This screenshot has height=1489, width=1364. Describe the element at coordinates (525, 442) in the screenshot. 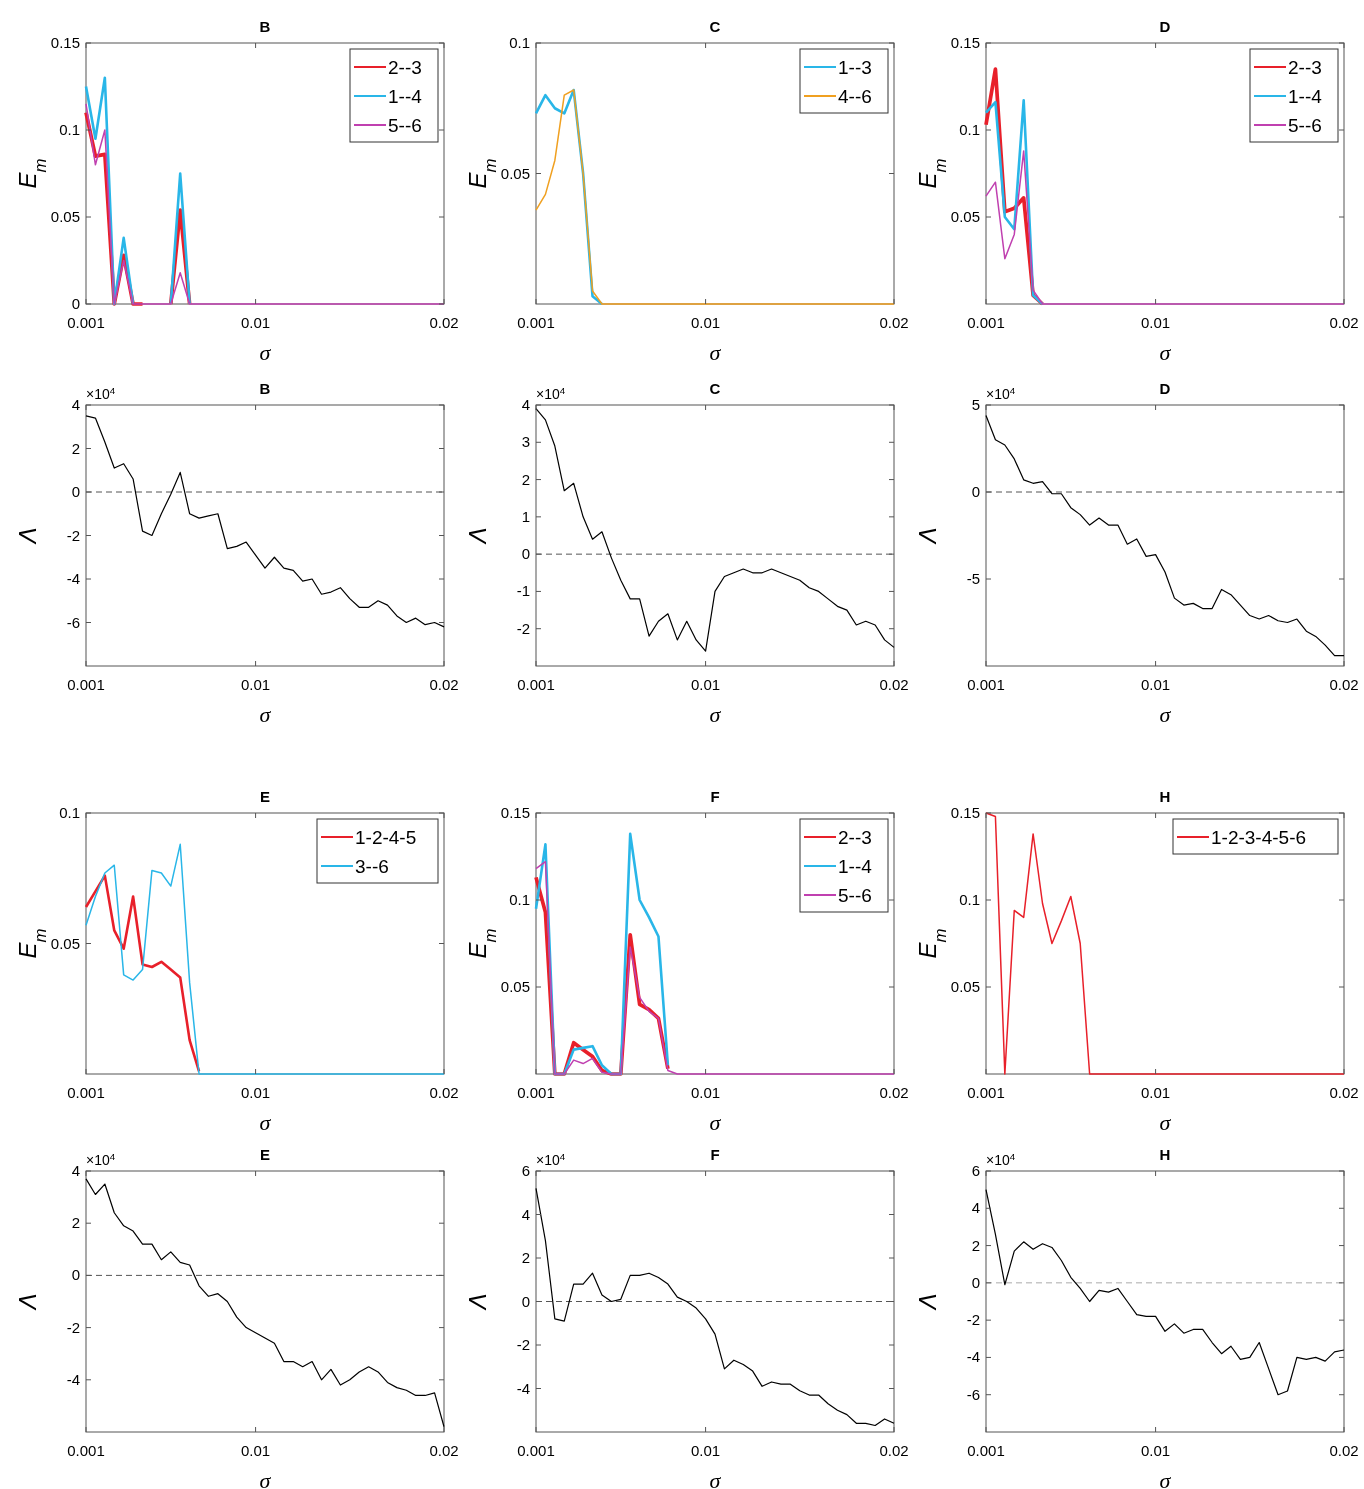

I see `y-tick-label: 3` at that location.